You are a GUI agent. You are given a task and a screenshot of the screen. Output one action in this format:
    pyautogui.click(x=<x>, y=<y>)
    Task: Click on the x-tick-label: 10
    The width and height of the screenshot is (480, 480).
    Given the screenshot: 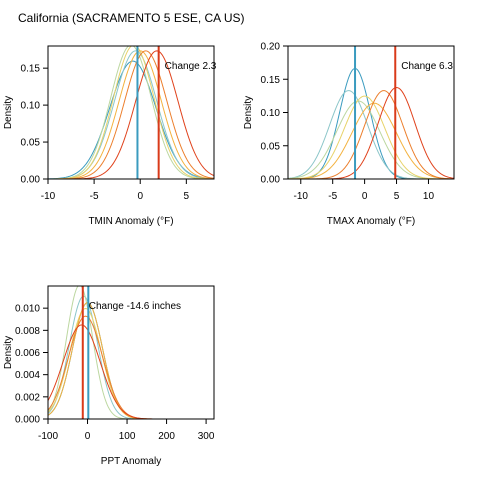 What is the action you would take?
    pyautogui.click(x=429, y=196)
    